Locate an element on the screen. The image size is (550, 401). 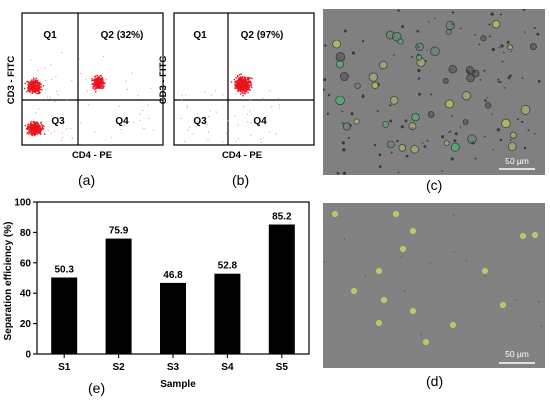
bar-data-label: 75.9 is located at coordinates (119, 231).